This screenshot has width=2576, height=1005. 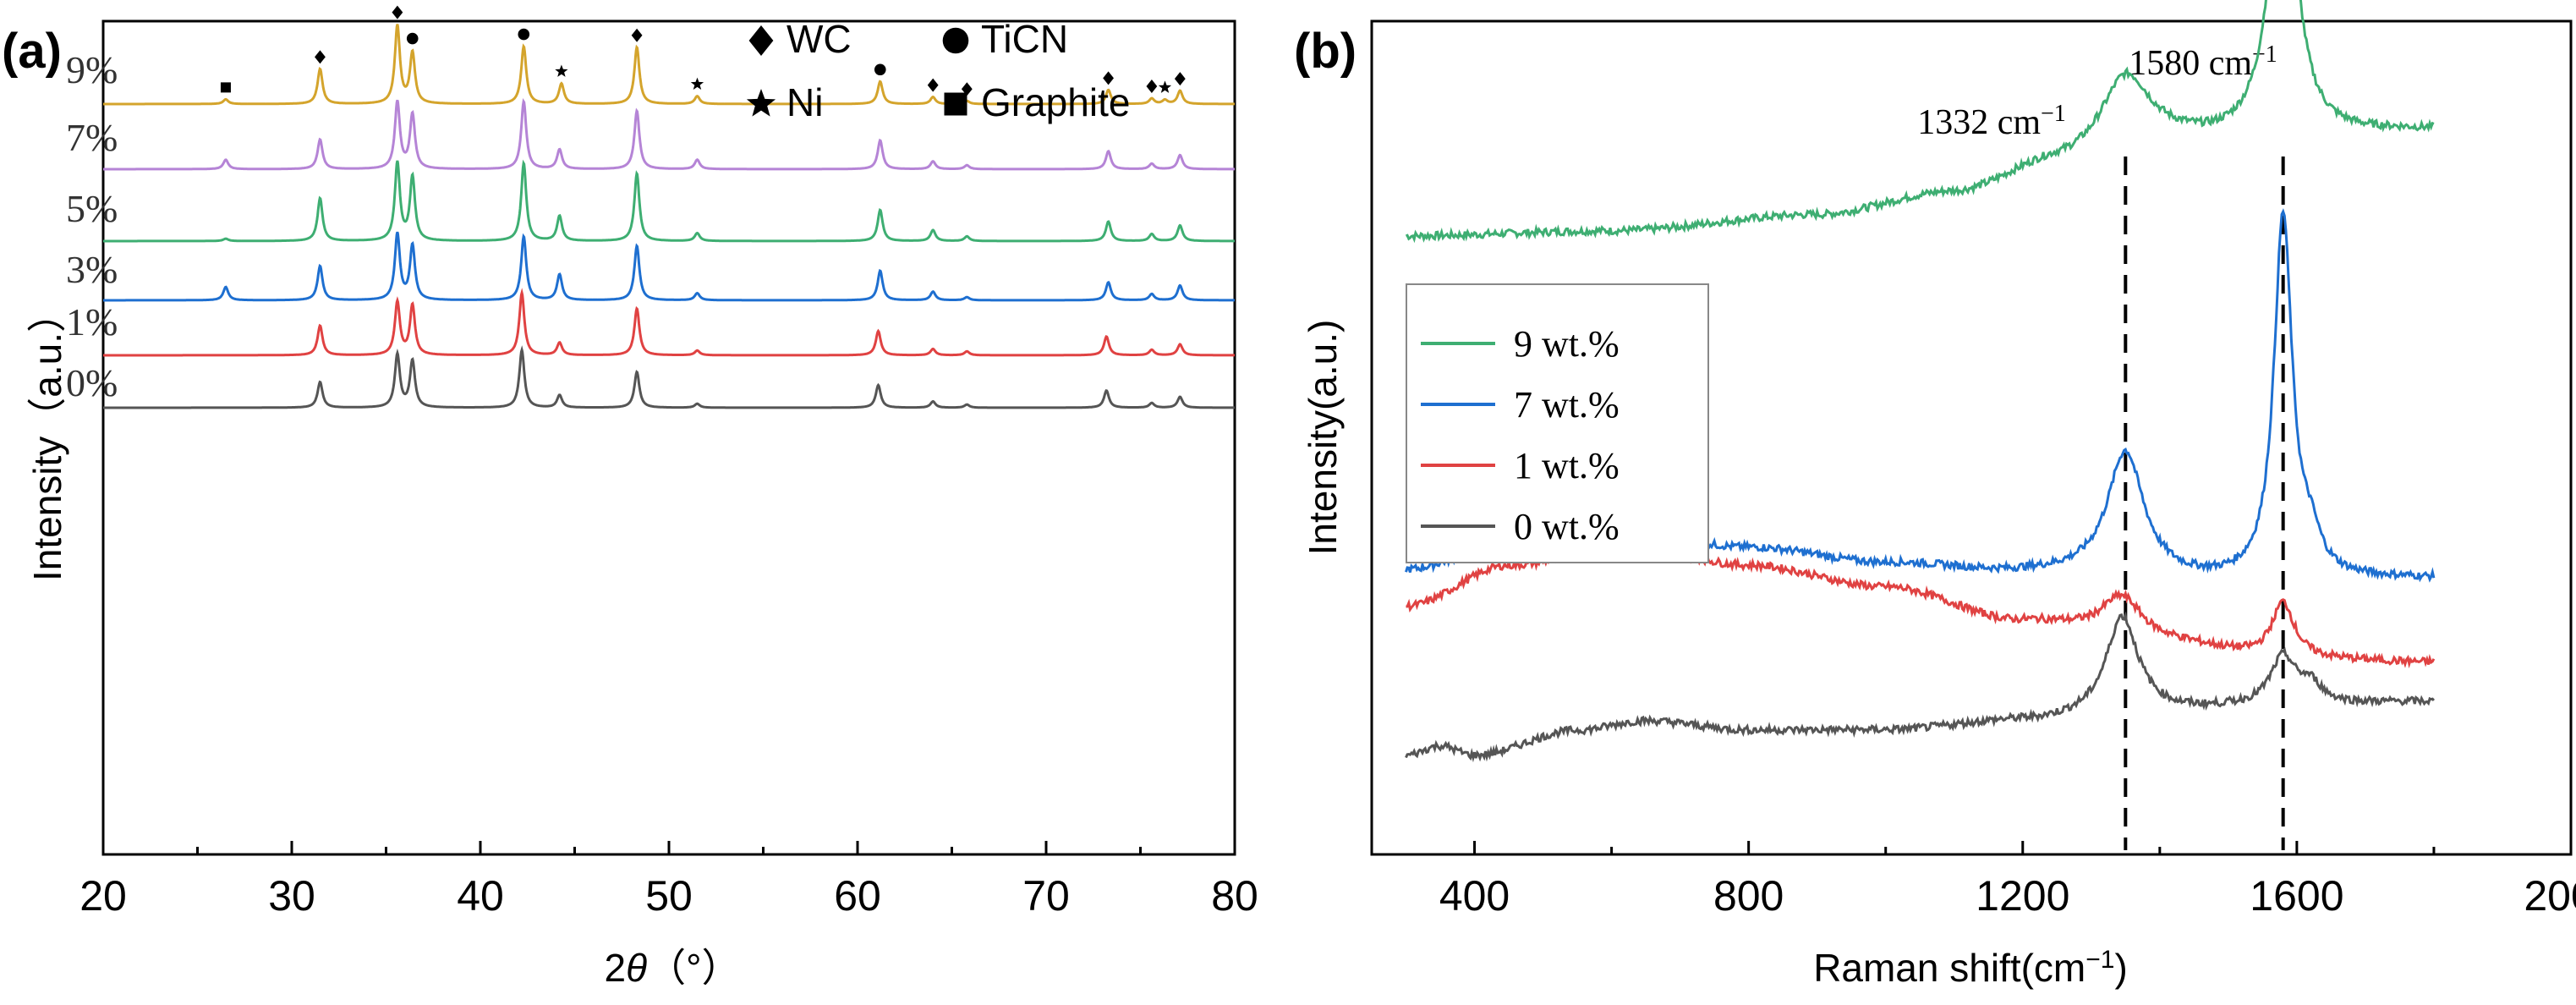 I want to click on xrd-phase-legend: WC TiCN Ni Graphite, so click(x=938, y=70).